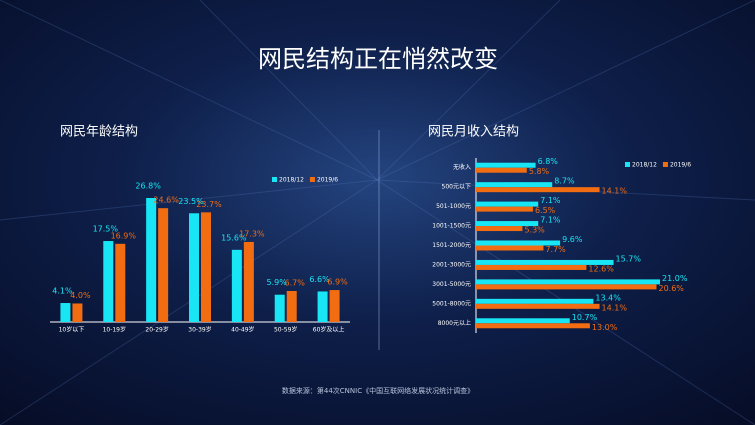 The image size is (755, 425). I want to click on value-label: 6.6%, so click(319, 279).